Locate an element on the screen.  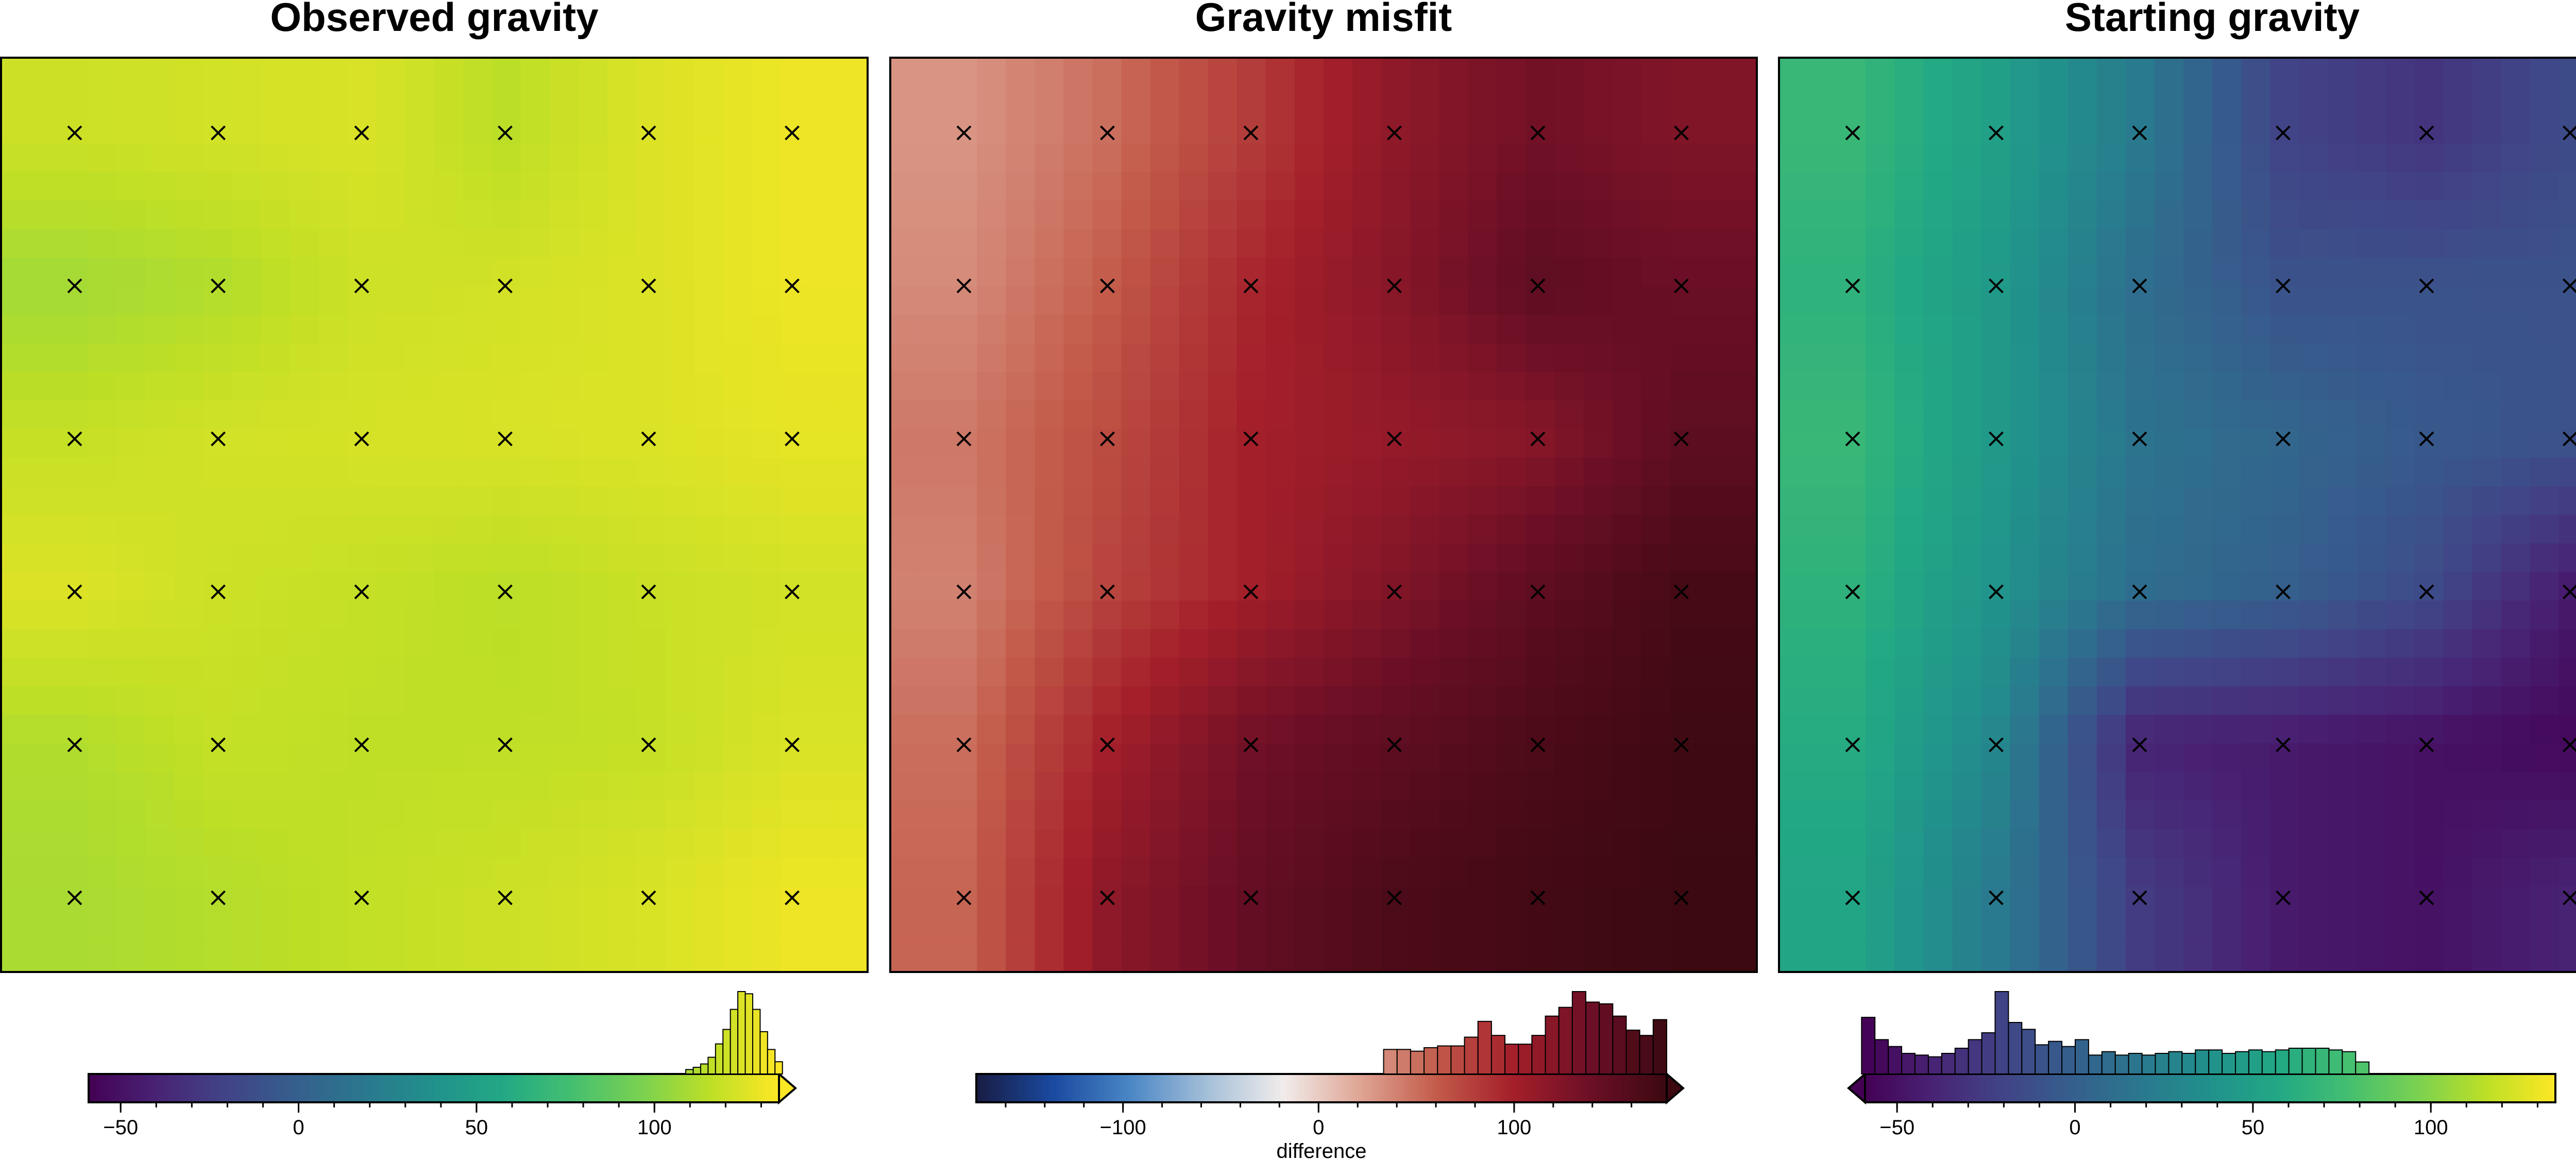
histogram-bar is located at coordinates (1390, 1062).